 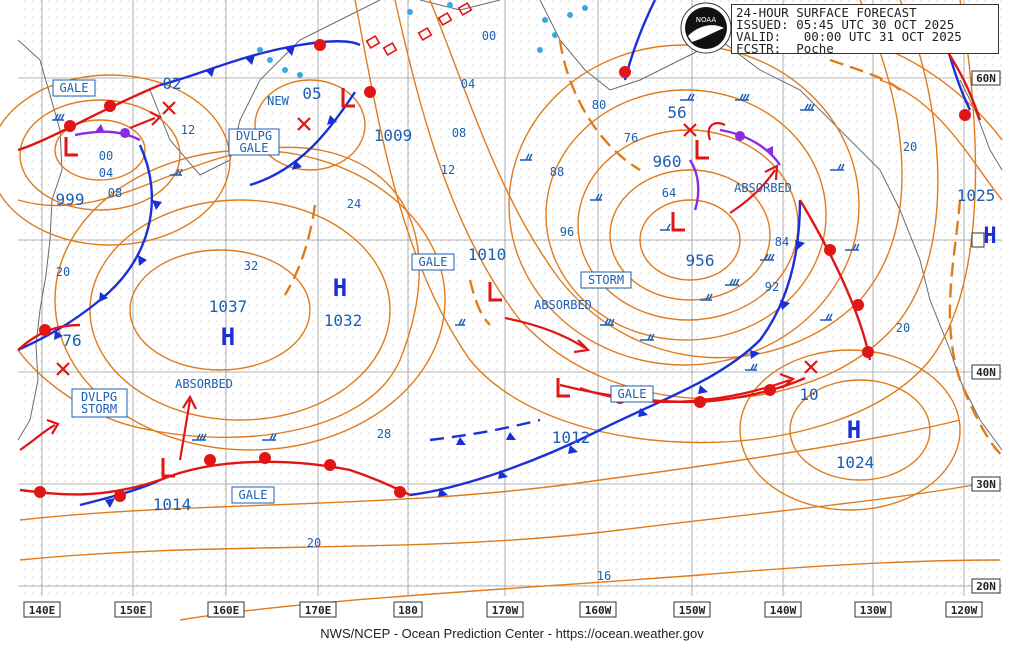 What do you see at coordinates (873, 610) in the screenshot?
I see `lon-label: 130W` at bounding box center [873, 610].